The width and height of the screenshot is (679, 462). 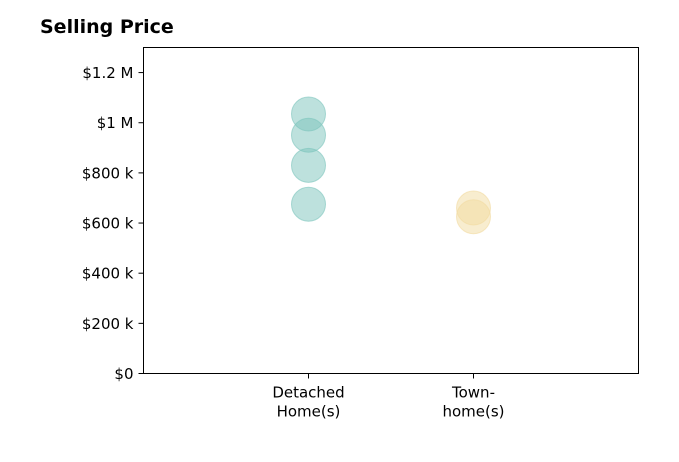 What do you see at coordinates (388, 397) in the screenshot?
I see `x-axis: Detached Home(s) Town-home(s)` at bounding box center [388, 397].